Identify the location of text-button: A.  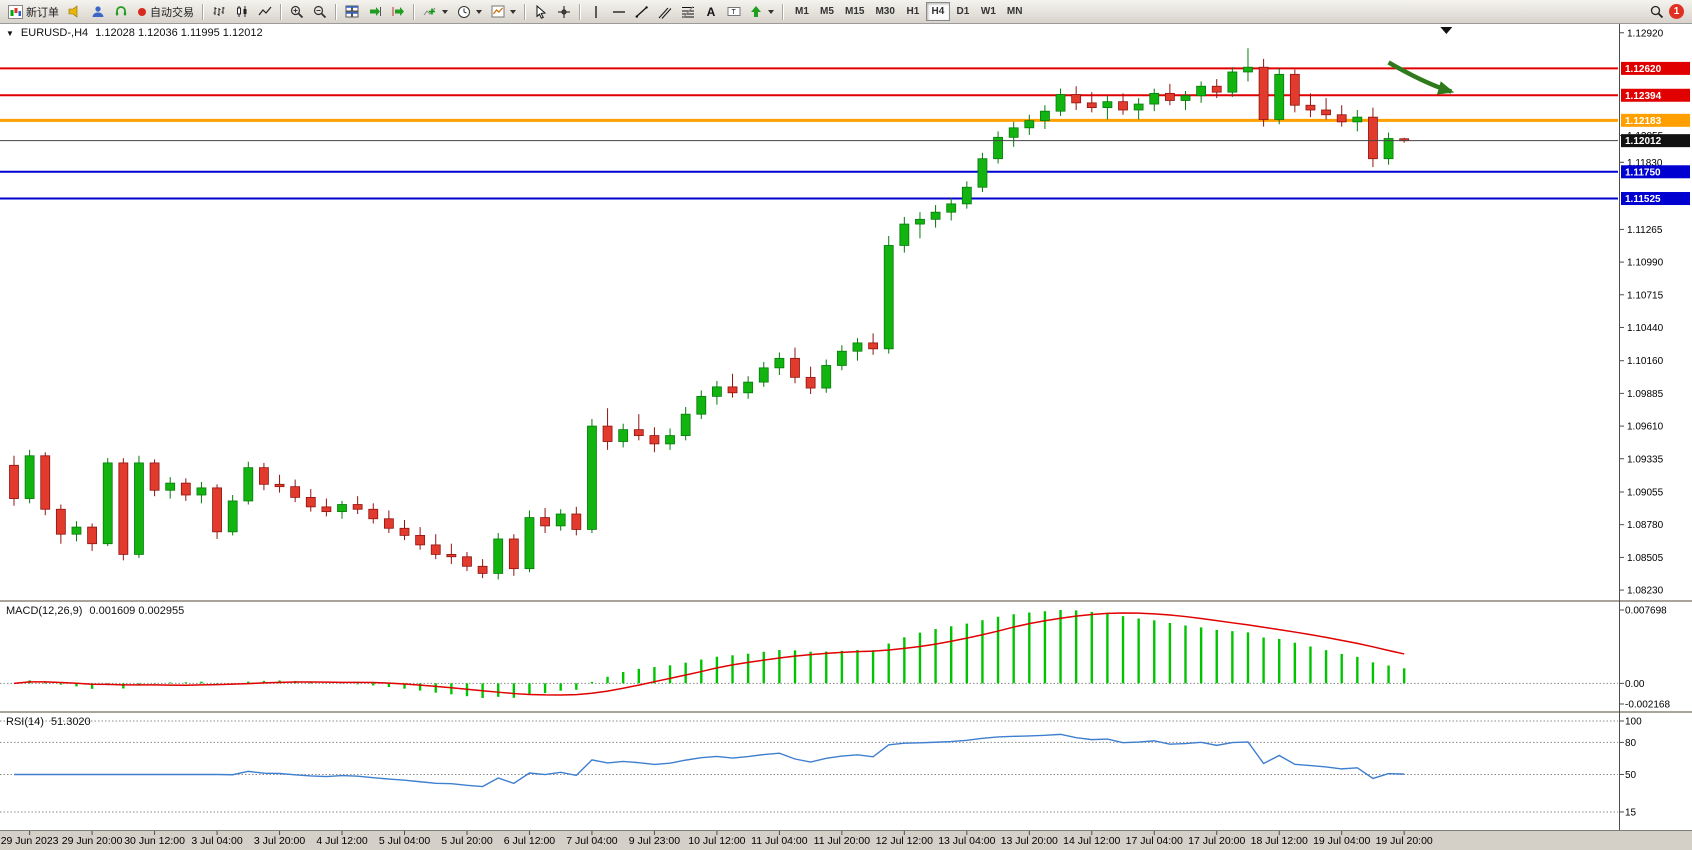
(711, 12).